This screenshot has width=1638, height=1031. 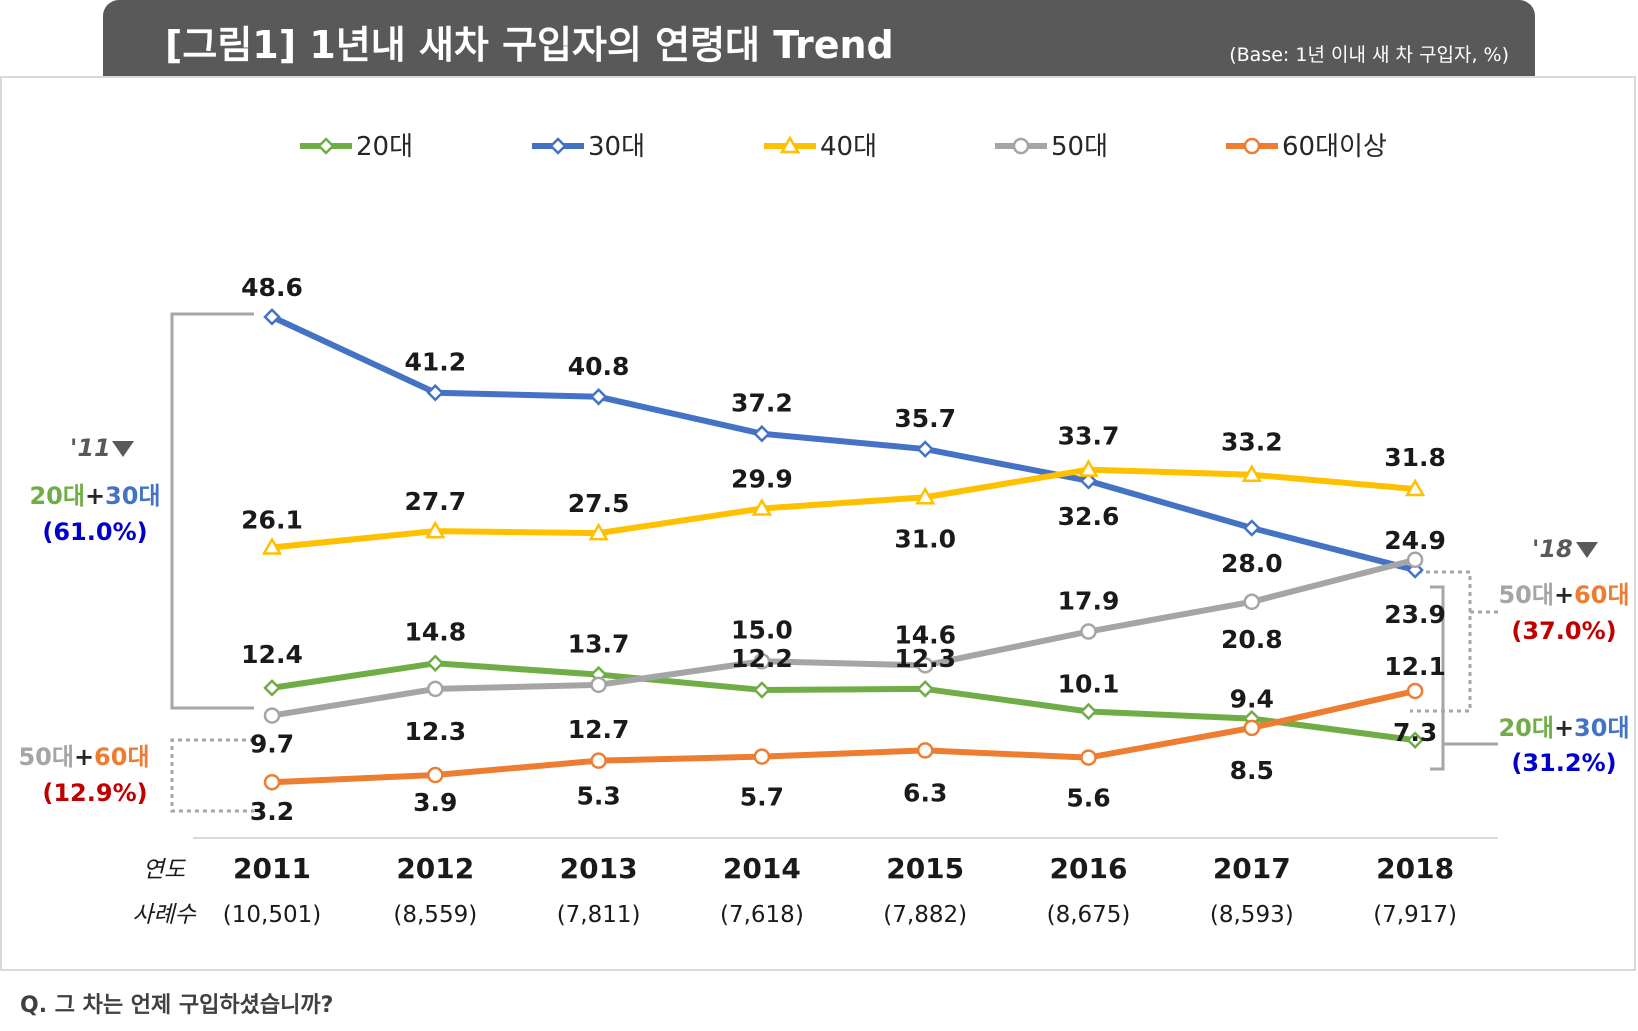 What do you see at coordinates (435, 501) in the screenshot?
I see `data-label-s2-1: 27.7` at bounding box center [435, 501].